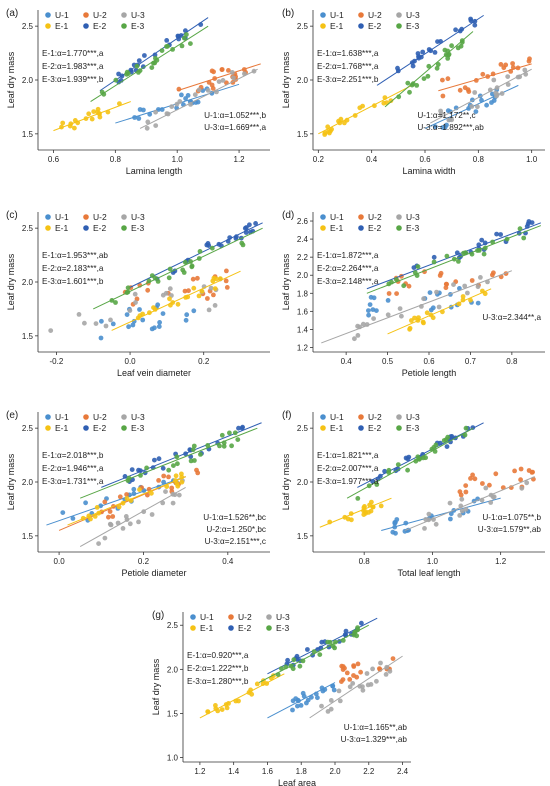 The width and height of the screenshot is (550, 786). What do you see at coordinates (138, 417) in the screenshot?
I see `legend-label: U-3` at bounding box center [138, 417].